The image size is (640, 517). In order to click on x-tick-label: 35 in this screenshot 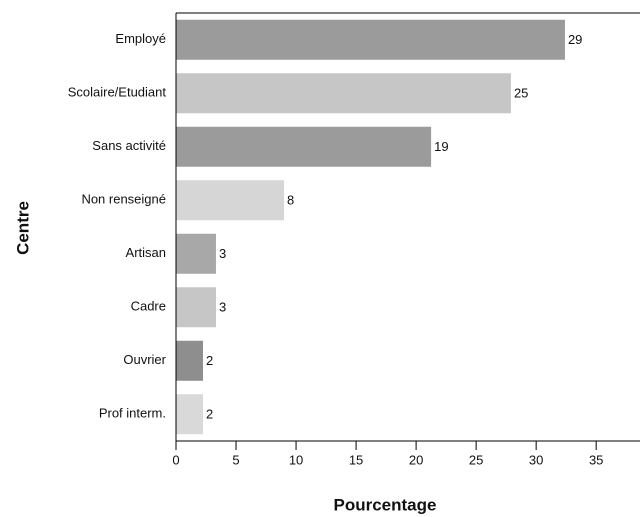, I will do `click(596, 459)`.